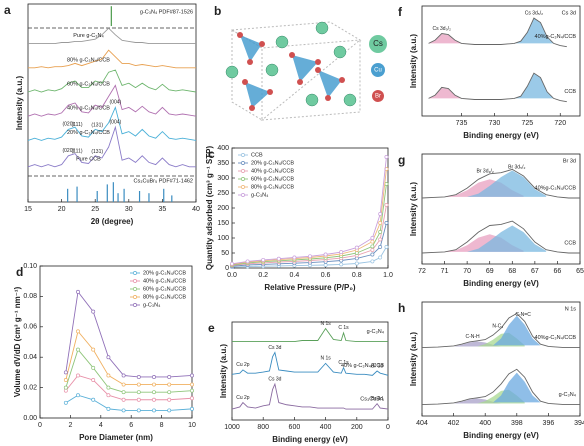 Image resolution: width=584 pixels, height=446 pixels. Describe the element at coordinates (232, 275) in the screenshot. I see `x-tick-label: 0.0` at that location.